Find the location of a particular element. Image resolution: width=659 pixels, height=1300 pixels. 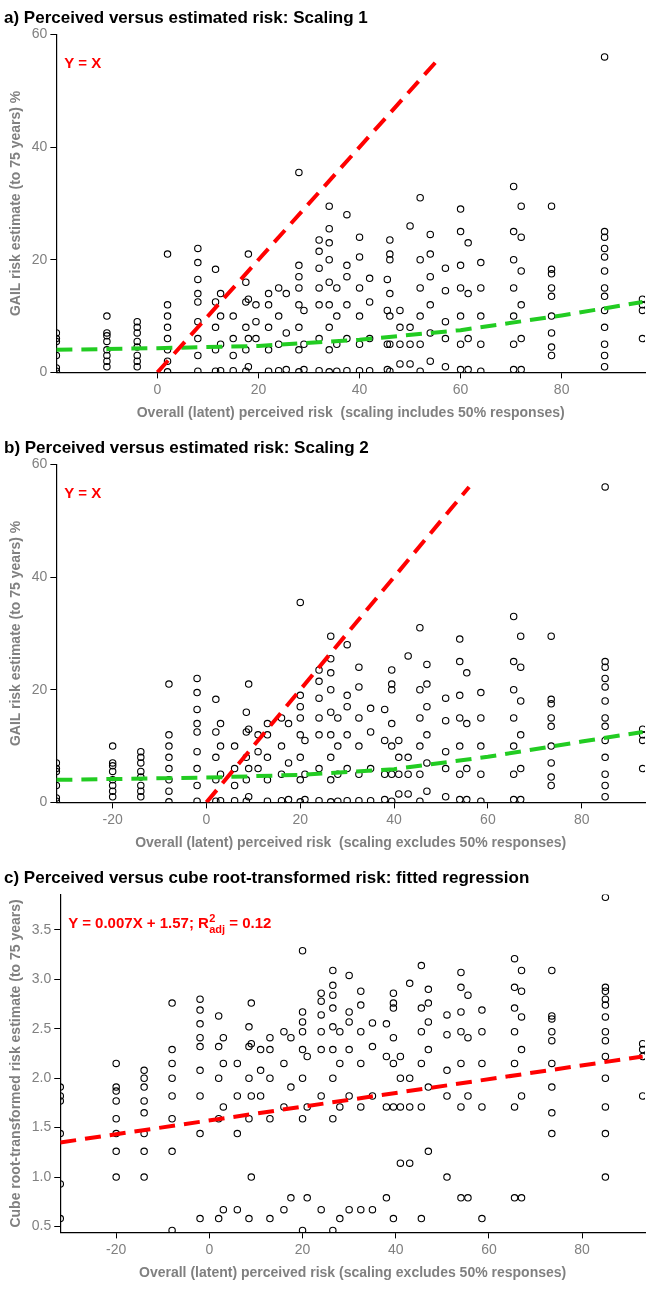

y-tick-label: 2.0 is located at coordinates (41, 1077).